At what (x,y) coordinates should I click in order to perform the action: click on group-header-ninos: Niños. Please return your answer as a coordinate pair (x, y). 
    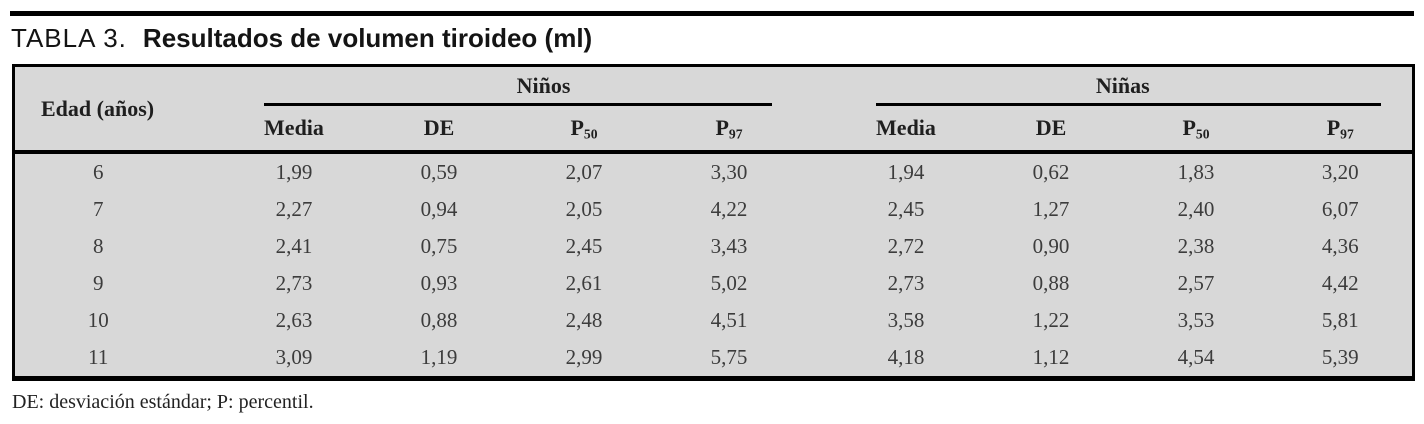
    Looking at the image, I should click on (544, 86).